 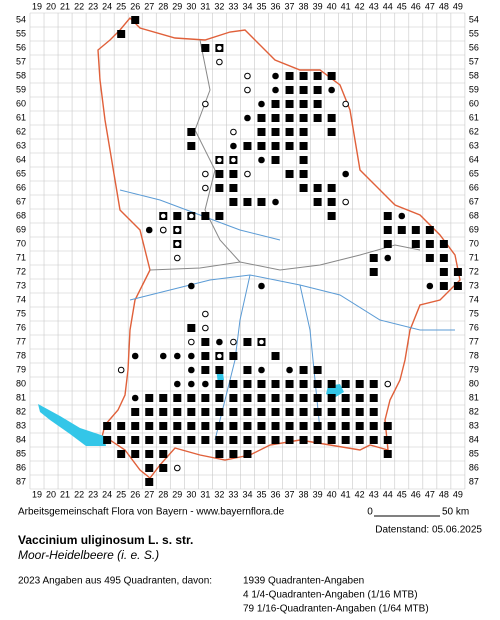 I want to click on column-label: 41, so click(x=346, y=494).